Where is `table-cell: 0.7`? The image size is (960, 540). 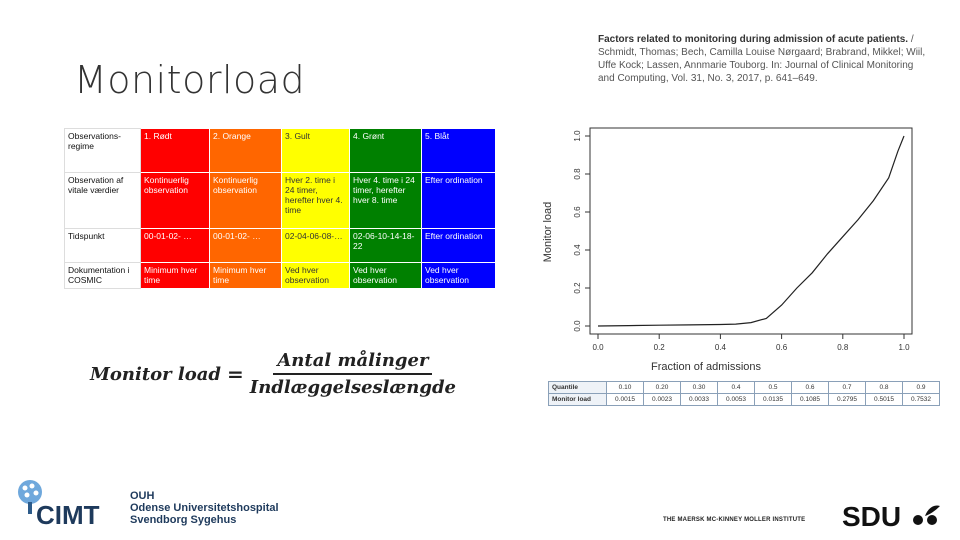
table-cell: 0.7 is located at coordinates (847, 387).